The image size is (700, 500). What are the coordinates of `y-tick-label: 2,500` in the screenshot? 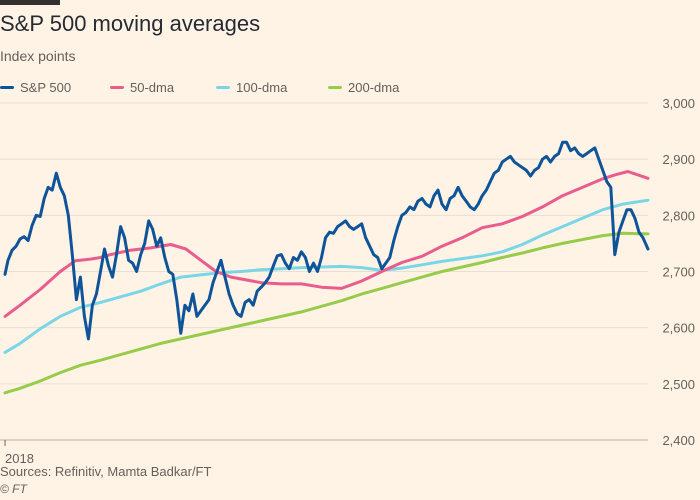 It's located at (678, 384).